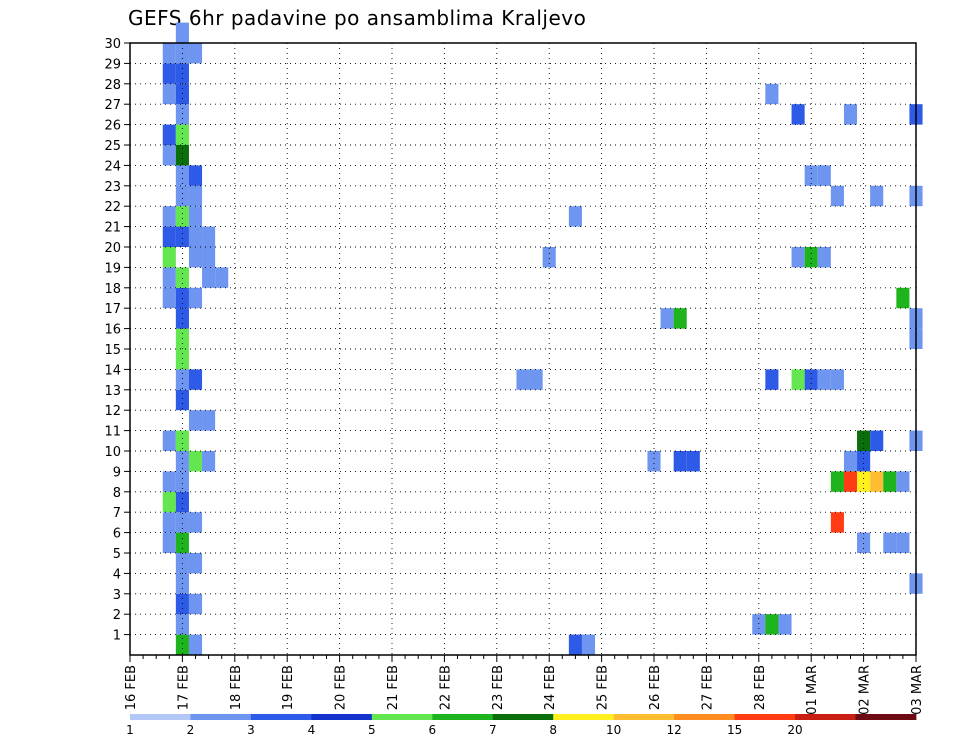 The image size is (960, 742). What do you see at coordinates (613, 730) in the screenshot?
I see `legend-label: 10` at bounding box center [613, 730].